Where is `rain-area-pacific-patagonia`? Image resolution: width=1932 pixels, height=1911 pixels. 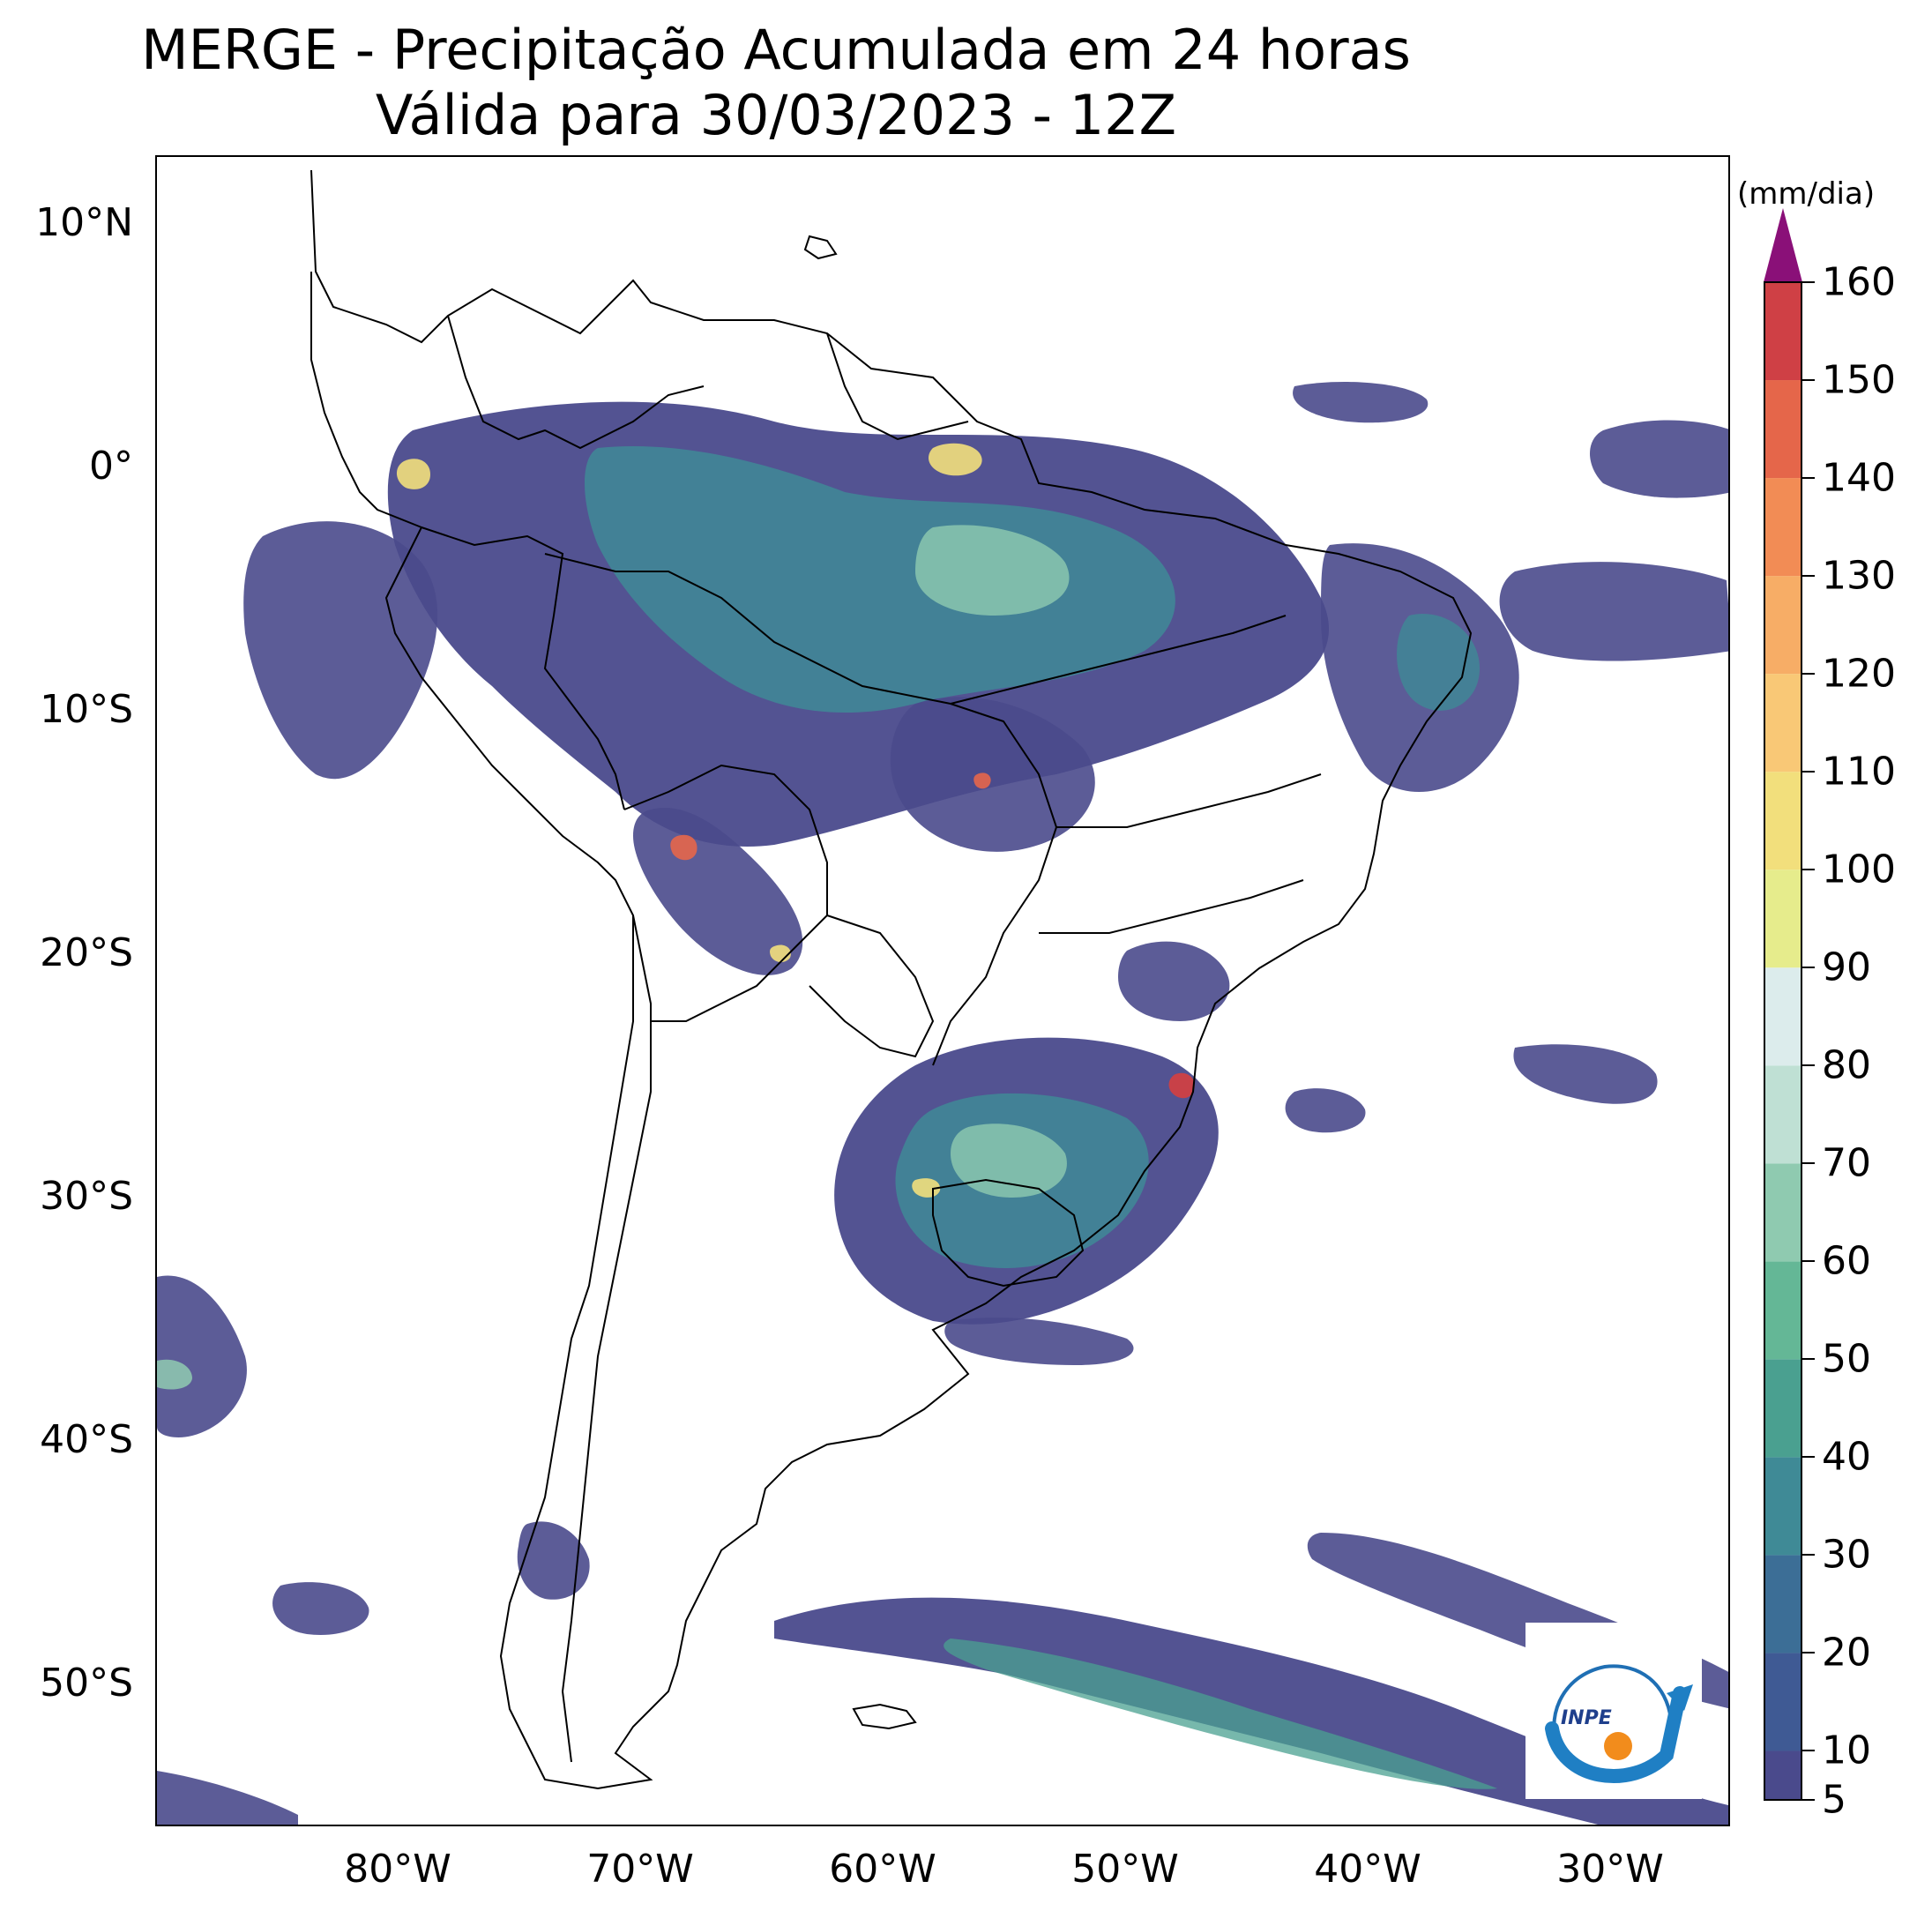 rain-area-pacific-patagonia is located at coordinates (320, 1608).